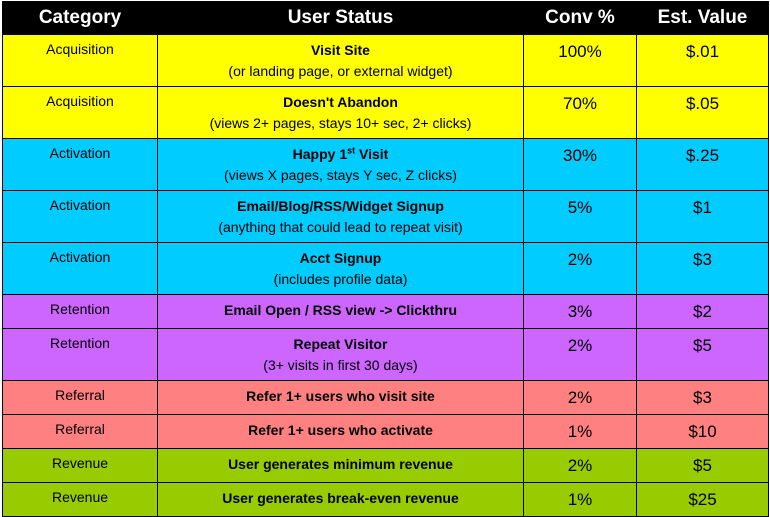  Describe the element at coordinates (580, 164) in the screenshot. I see `conv-cell: 30%` at that location.